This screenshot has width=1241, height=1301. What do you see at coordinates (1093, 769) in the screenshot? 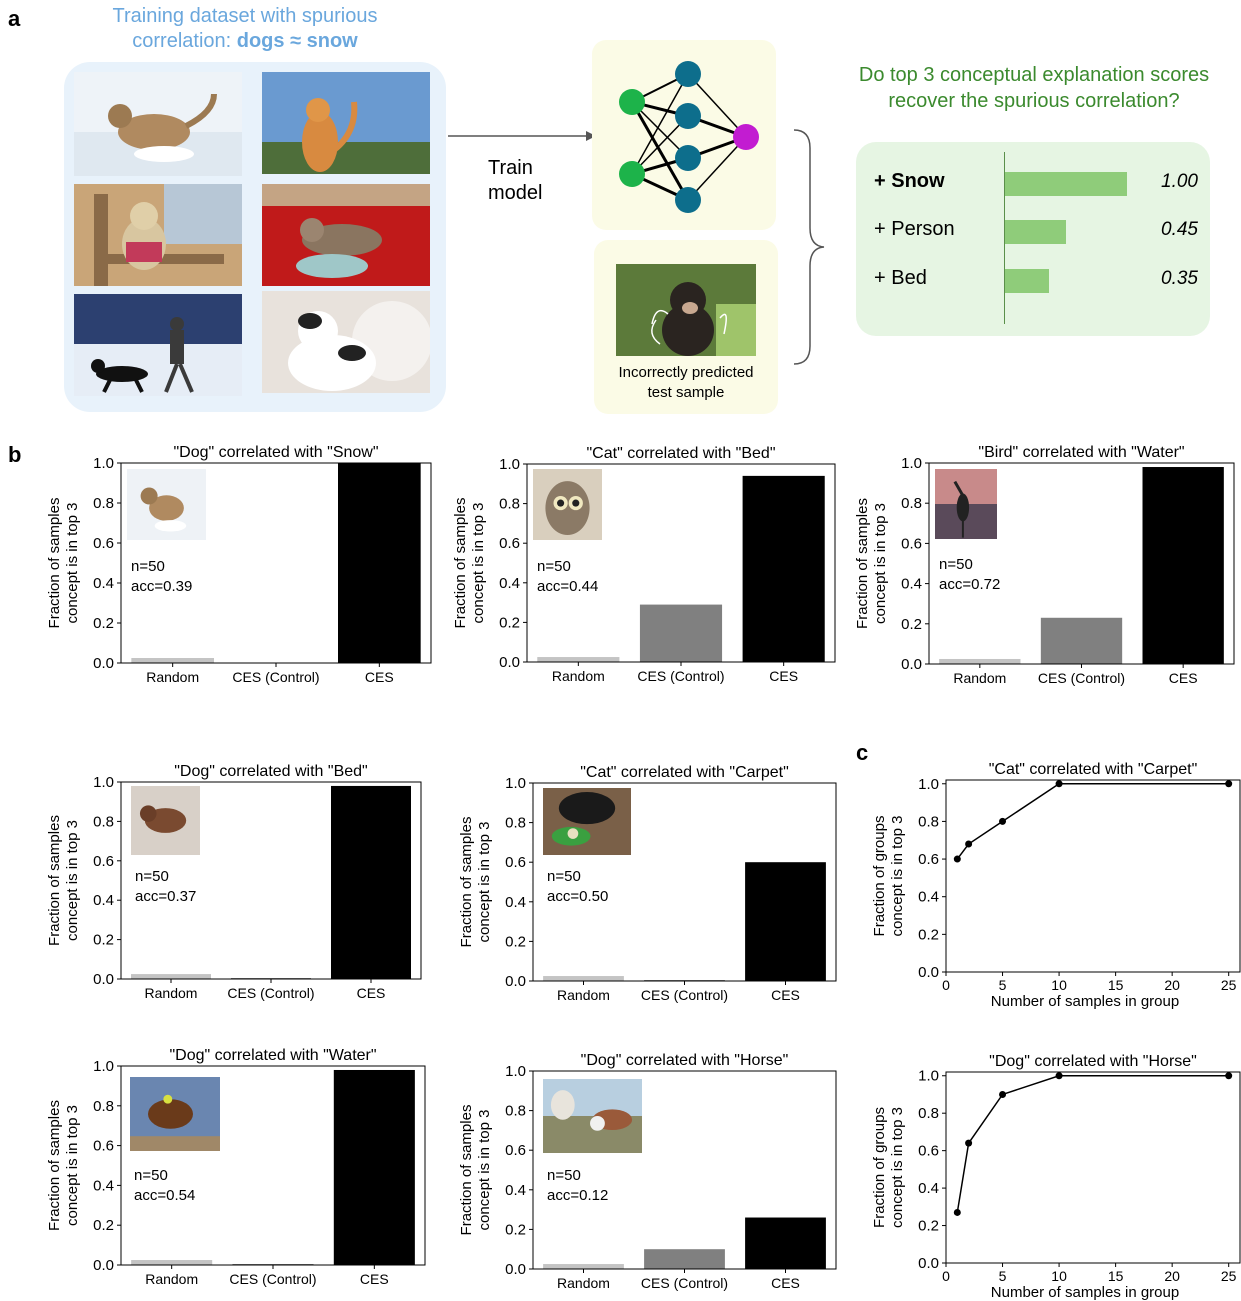
I see `chart-title: "Cat" correlated with "Carpet"` at bounding box center [1093, 769].